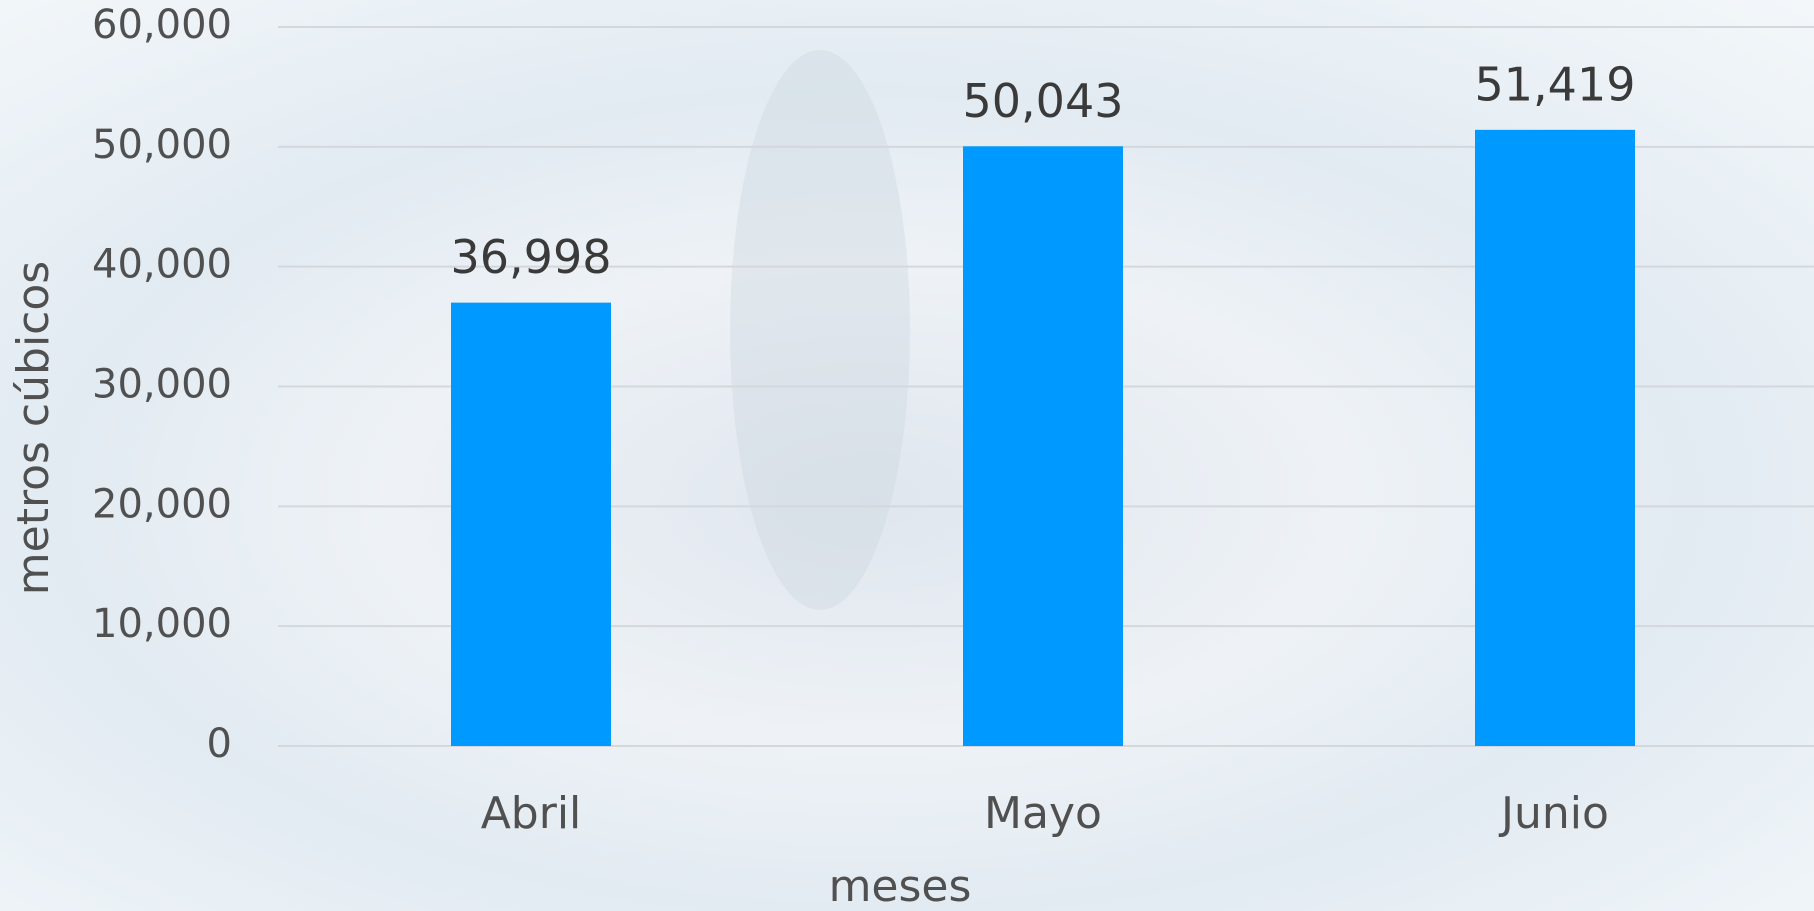 The height and width of the screenshot is (911, 1814). Describe the element at coordinates (162, 624) in the screenshot. I see `y-tick-label: 10,000` at that location.